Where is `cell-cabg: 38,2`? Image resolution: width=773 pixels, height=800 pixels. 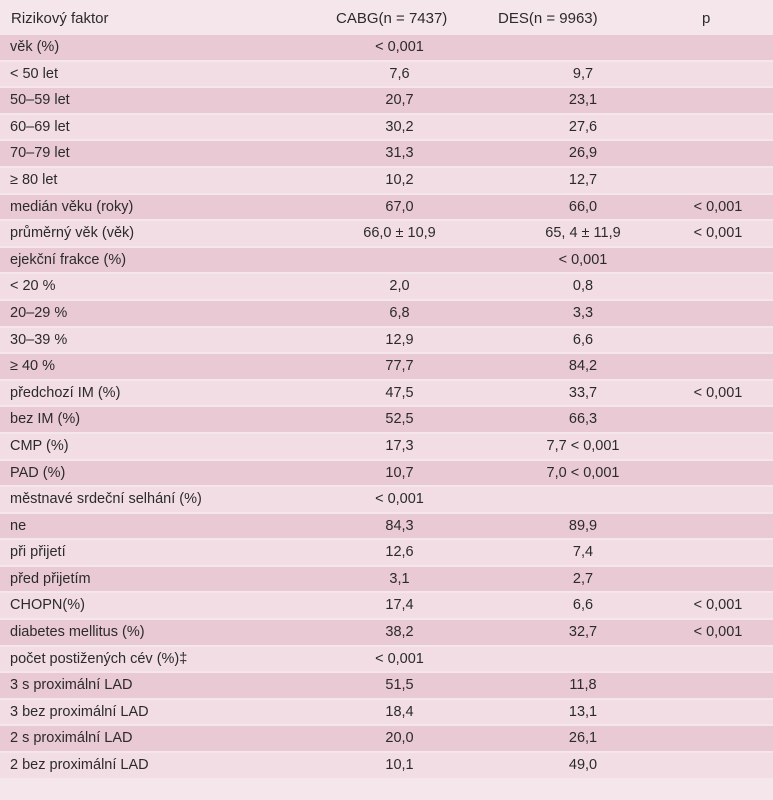 cell-cabg: 38,2 is located at coordinates (399, 632).